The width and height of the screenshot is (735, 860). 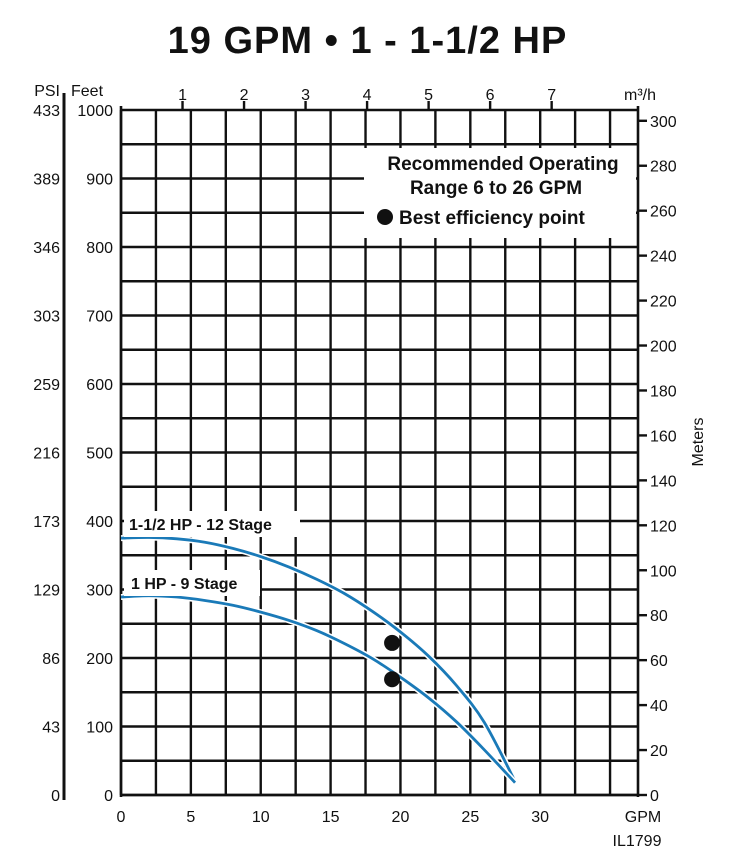 I want to click on legend-box, so click(x=500, y=193).